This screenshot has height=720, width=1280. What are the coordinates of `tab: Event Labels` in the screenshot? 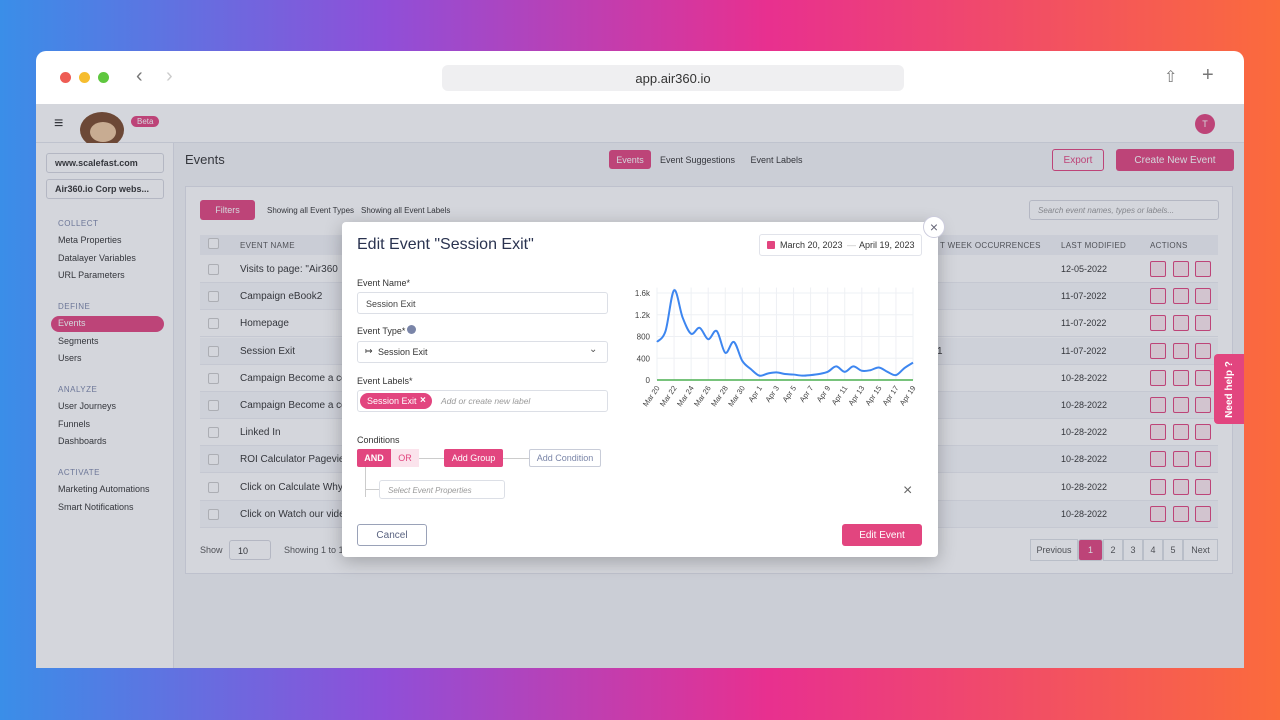 It's located at (776, 159).